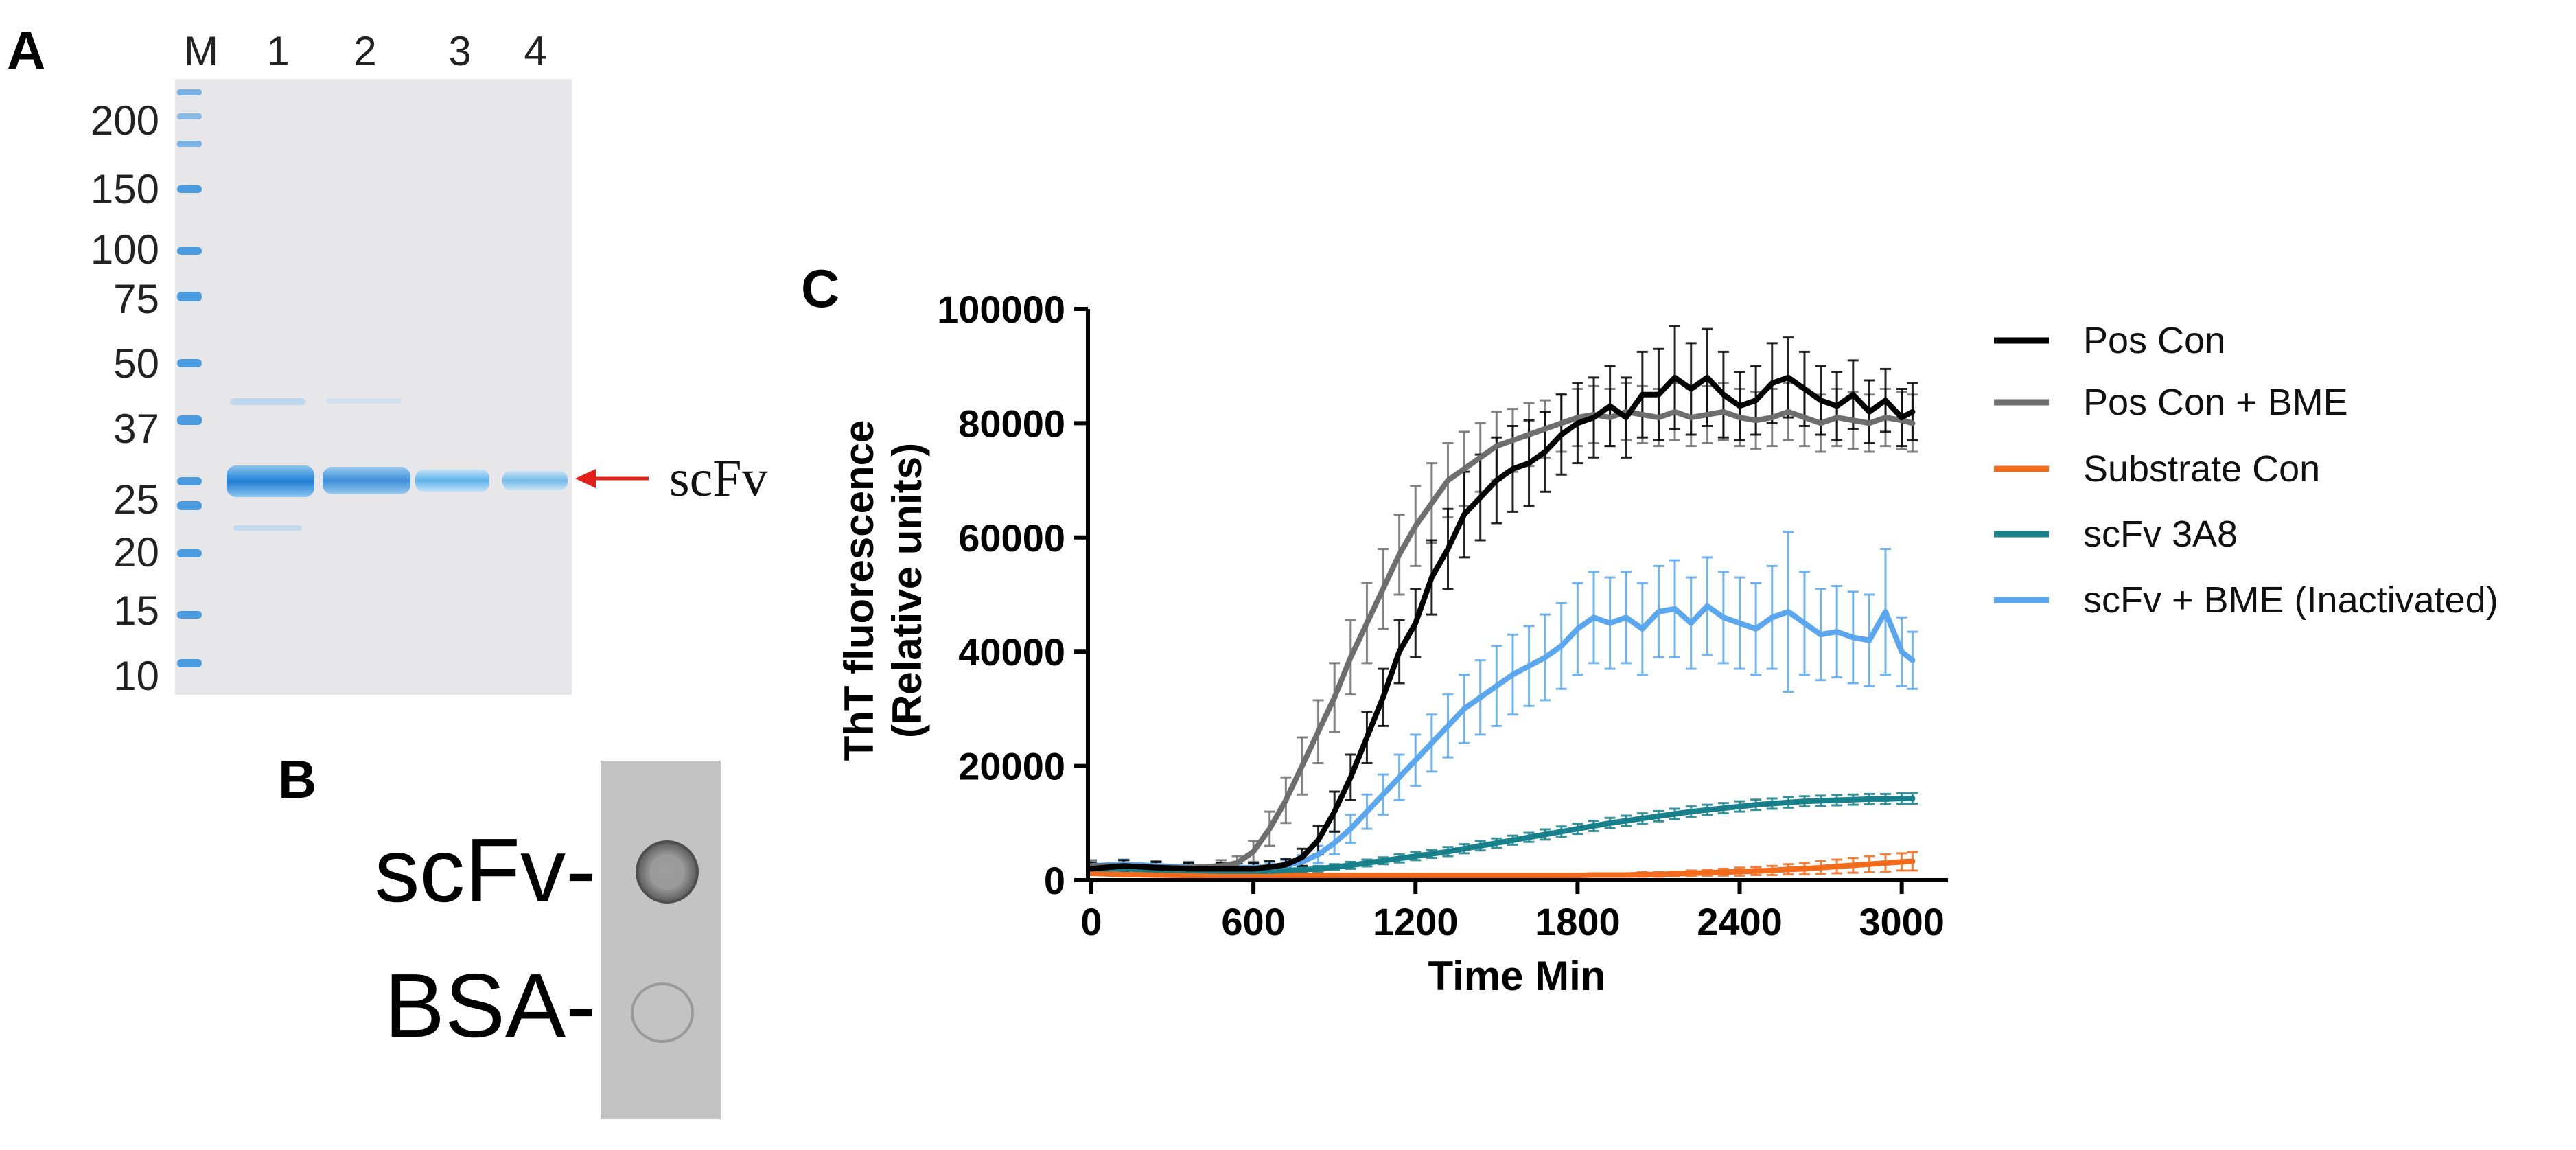 The image size is (2576, 1150). What do you see at coordinates (2201, 469) in the screenshot?
I see `legend-label-substrate-con: Substrate Con` at bounding box center [2201, 469].